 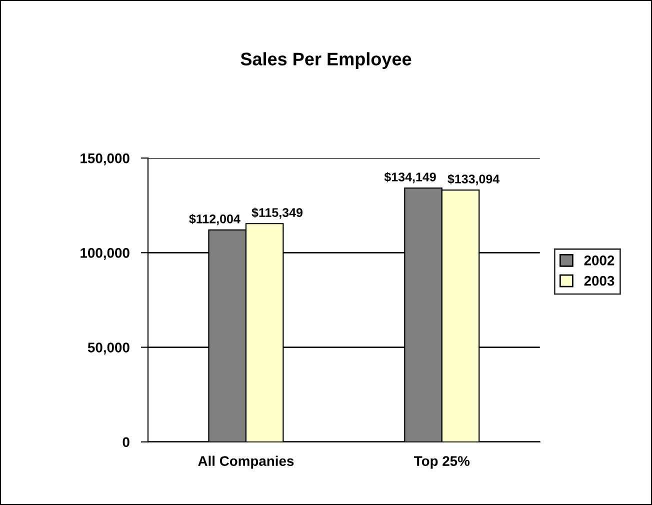 What do you see at coordinates (442, 462) in the screenshot?
I see `x-tick-label: Top 25%` at bounding box center [442, 462].